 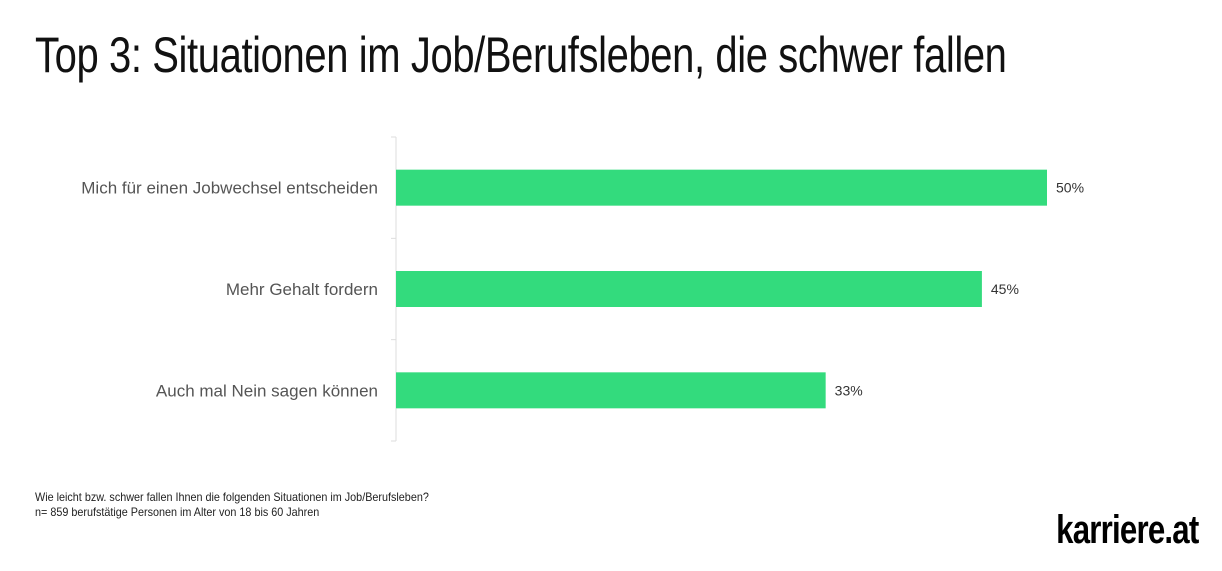 What do you see at coordinates (1070, 188) in the screenshot?
I see `data-label: 50%` at bounding box center [1070, 188].